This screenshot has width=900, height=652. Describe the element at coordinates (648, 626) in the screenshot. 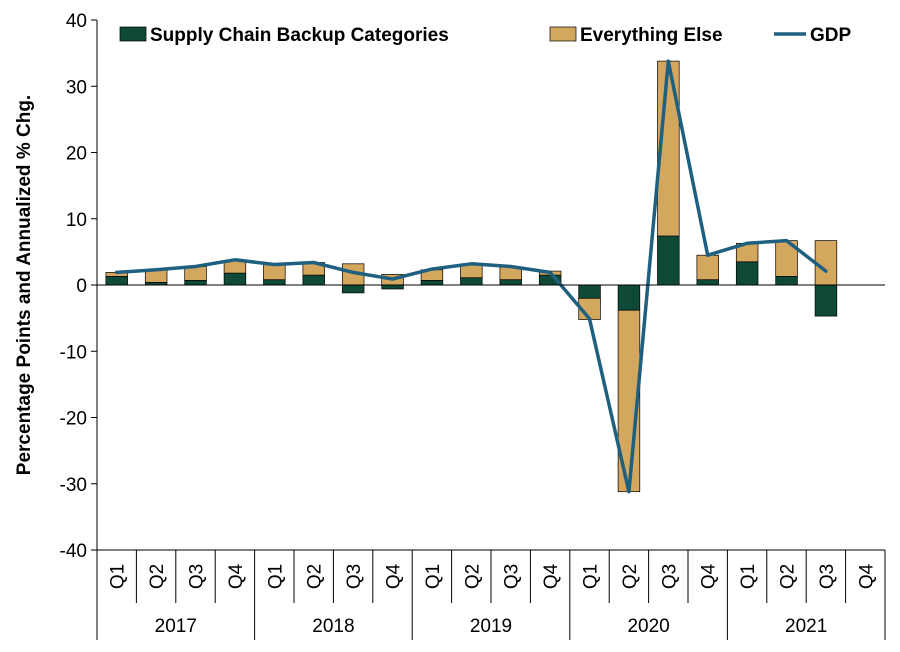

I see `year-label: 2020` at that location.